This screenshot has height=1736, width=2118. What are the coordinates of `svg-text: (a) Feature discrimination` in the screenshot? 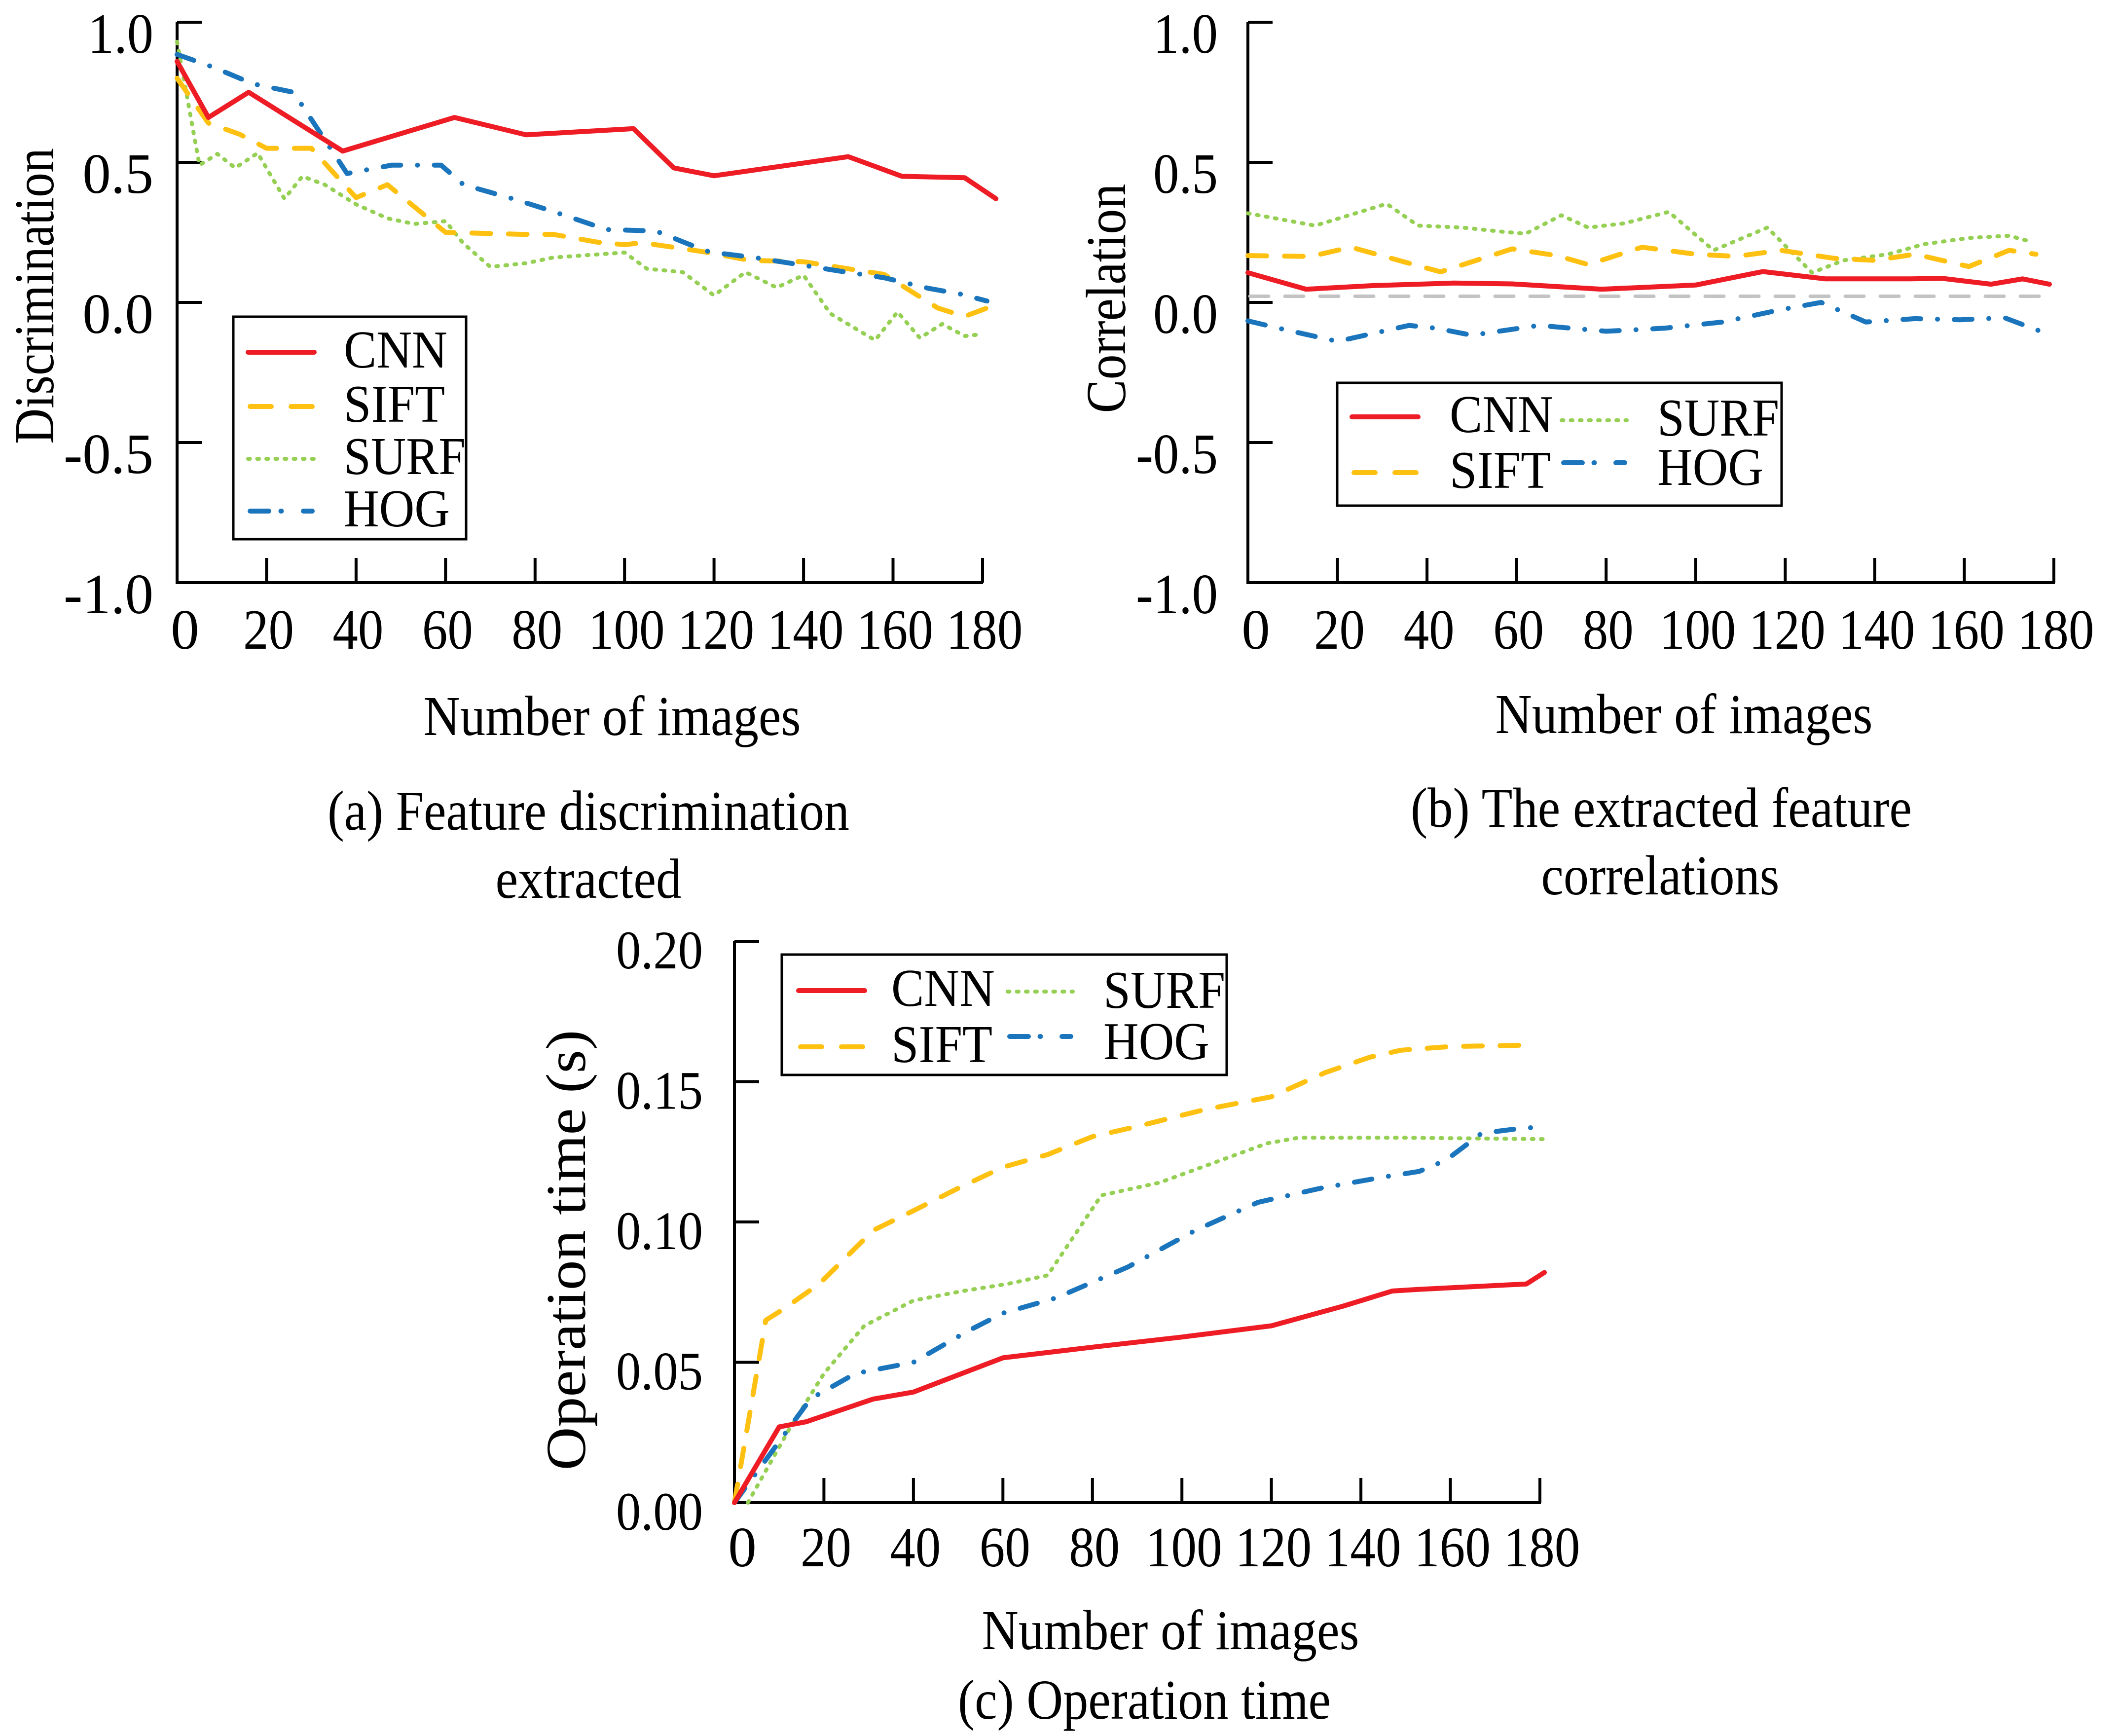 It's located at (588, 810).